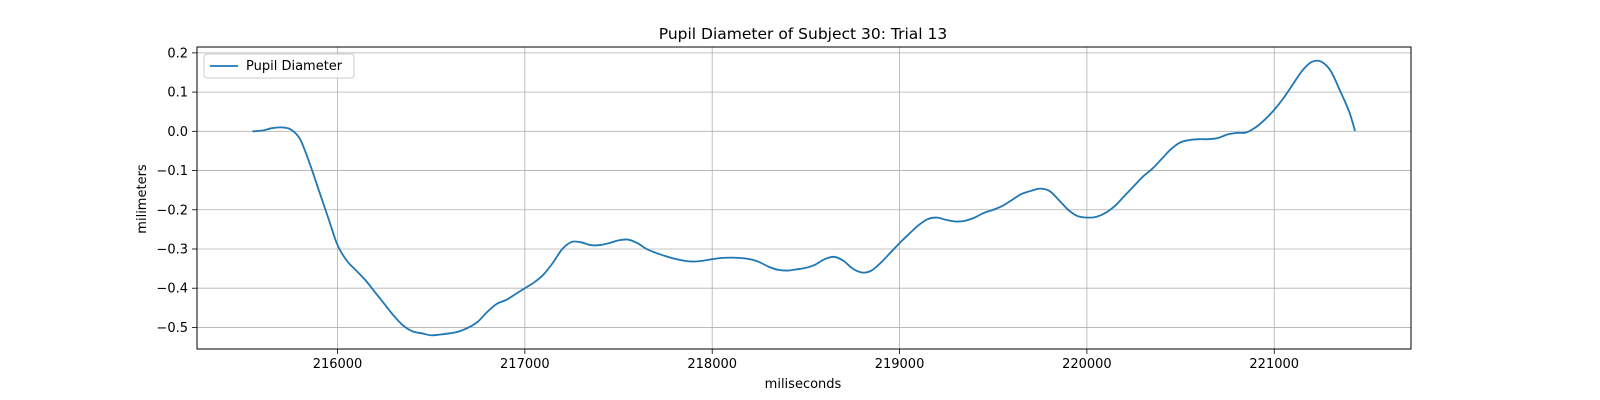  What do you see at coordinates (172, 210) in the screenshot?
I see `y-tick-label: −0.2` at bounding box center [172, 210].